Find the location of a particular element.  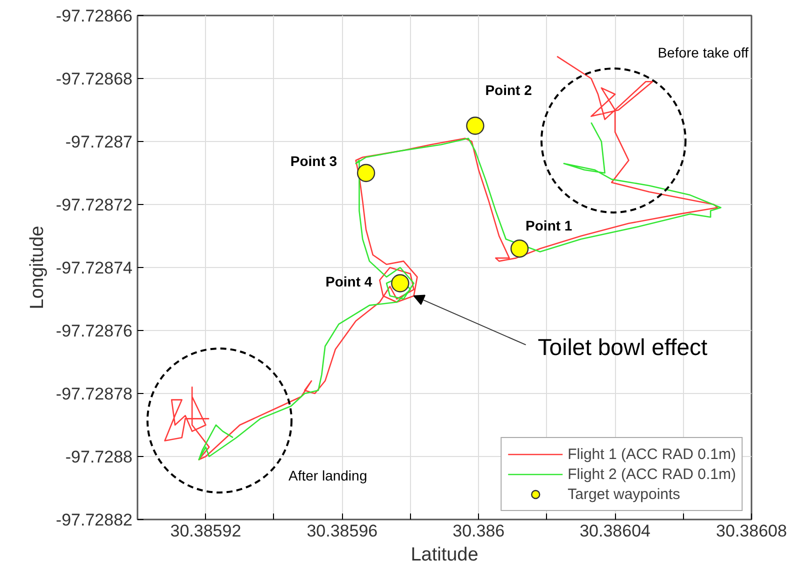

y-tick-label: -97.7287 is located at coordinates (99, 142).